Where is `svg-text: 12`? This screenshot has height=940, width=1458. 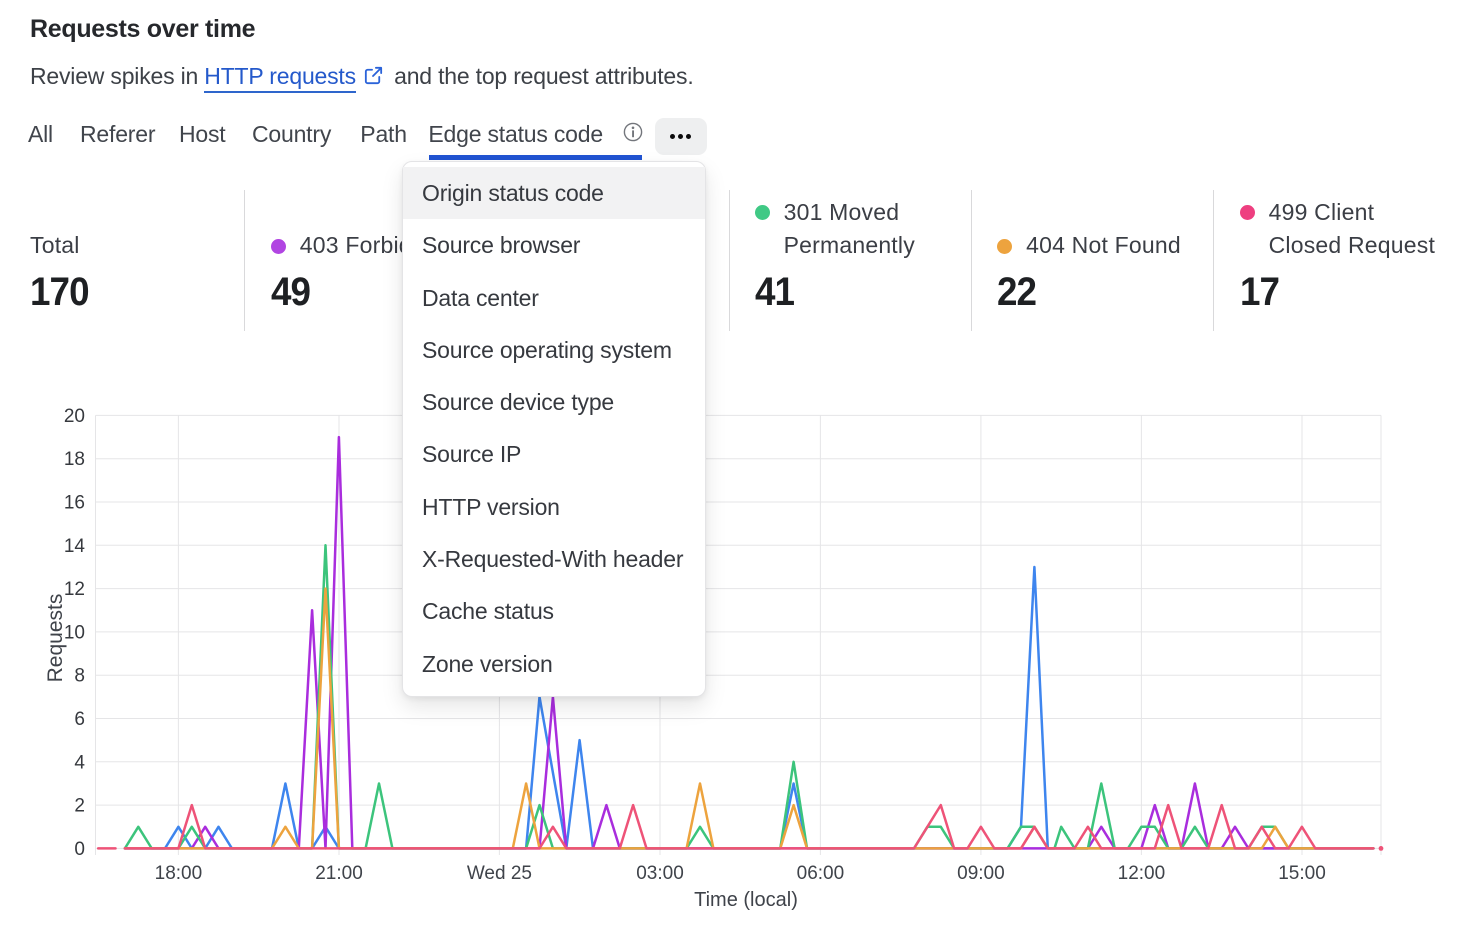
svg-text: 12 is located at coordinates (74, 589).